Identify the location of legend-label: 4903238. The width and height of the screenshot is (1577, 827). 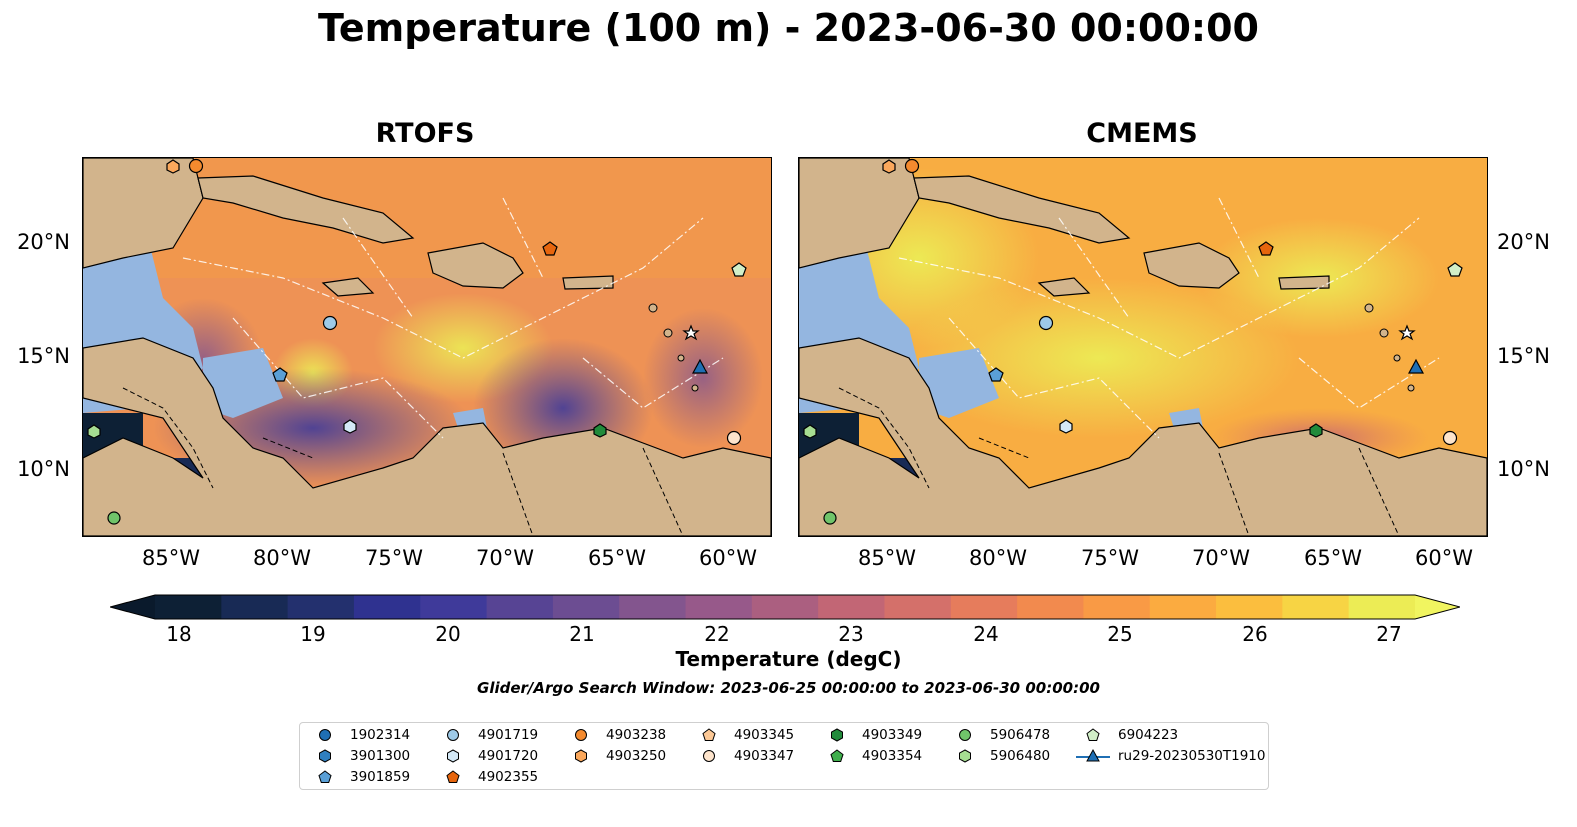
(636, 735).